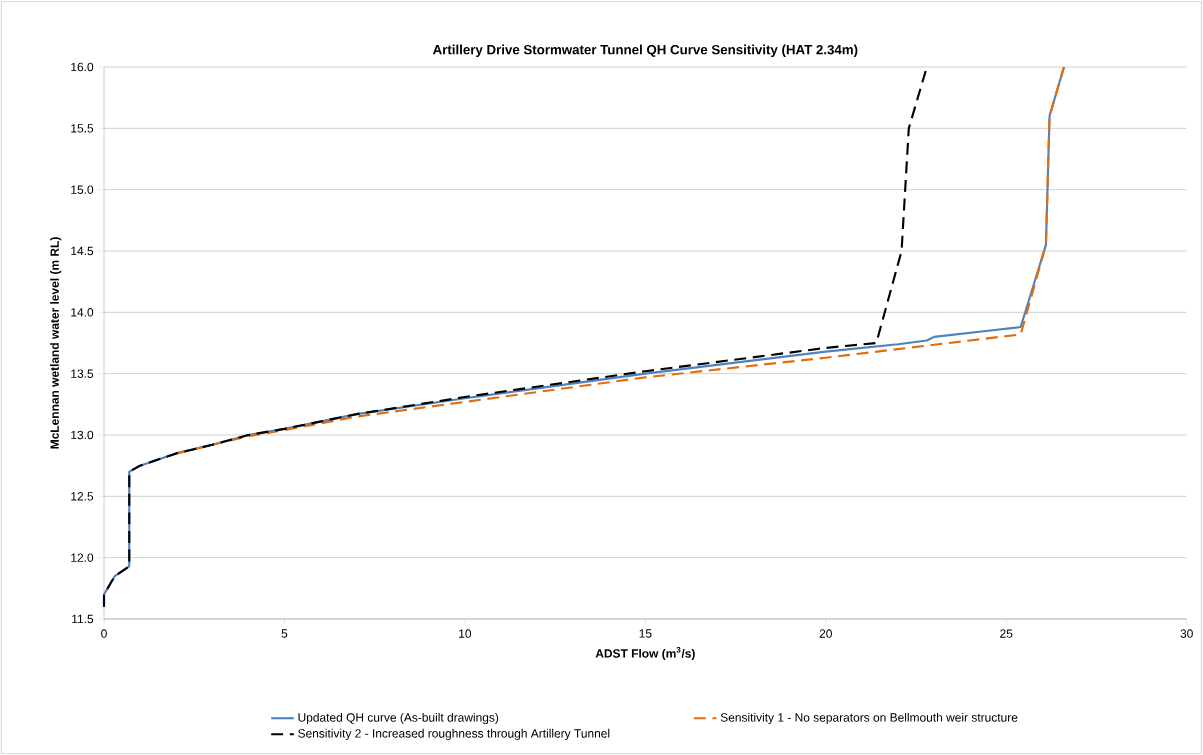 The image size is (1203, 755). What do you see at coordinates (82, 251) in the screenshot?
I see `y-tick-label: 14.5` at bounding box center [82, 251].